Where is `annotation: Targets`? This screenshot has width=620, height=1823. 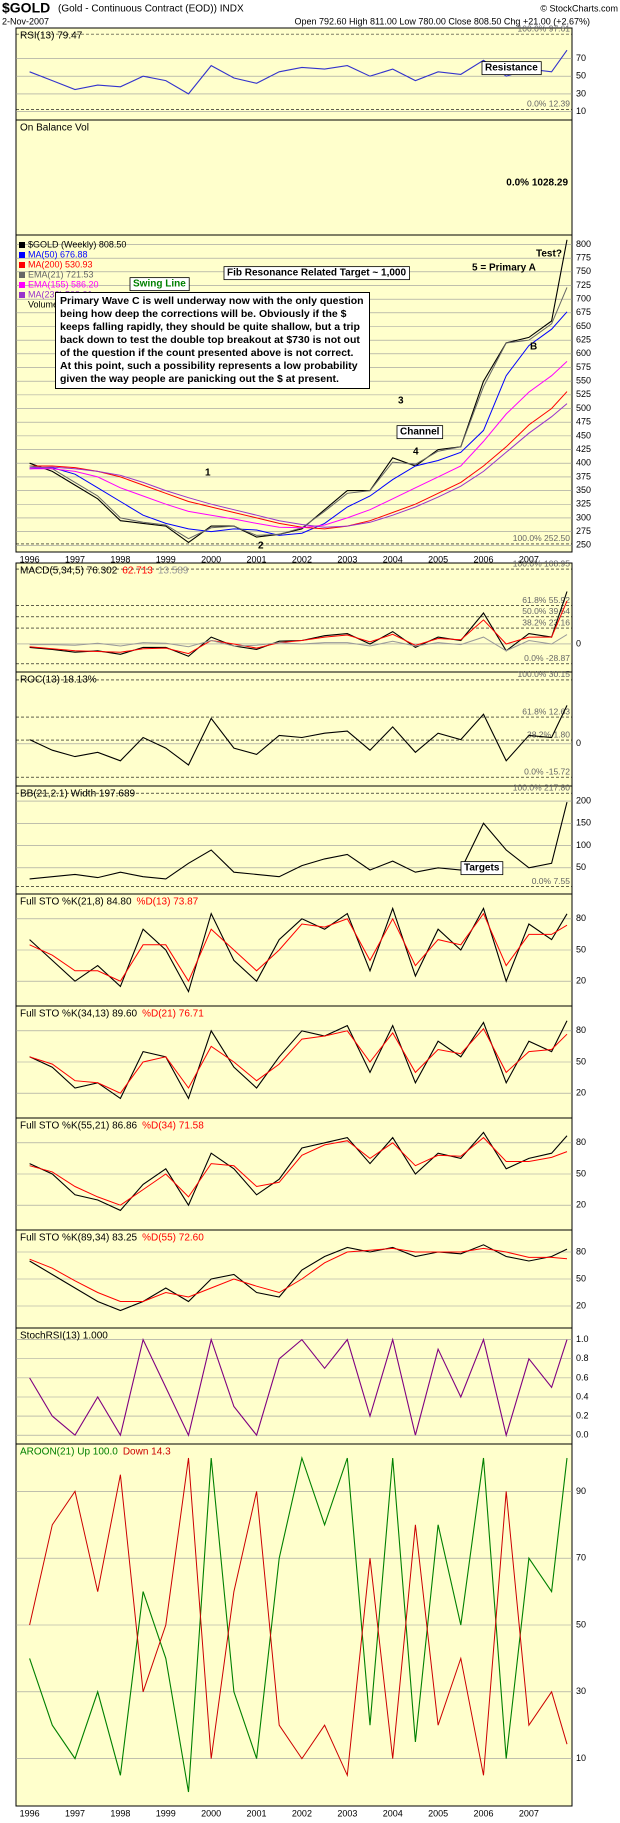
annotation: Targets is located at coordinates (482, 868).